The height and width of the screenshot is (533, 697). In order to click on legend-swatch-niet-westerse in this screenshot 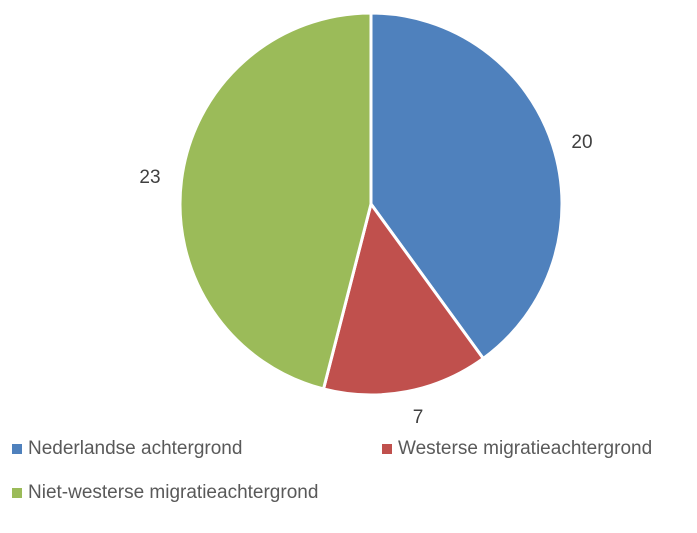, I will do `click(17, 493)`.